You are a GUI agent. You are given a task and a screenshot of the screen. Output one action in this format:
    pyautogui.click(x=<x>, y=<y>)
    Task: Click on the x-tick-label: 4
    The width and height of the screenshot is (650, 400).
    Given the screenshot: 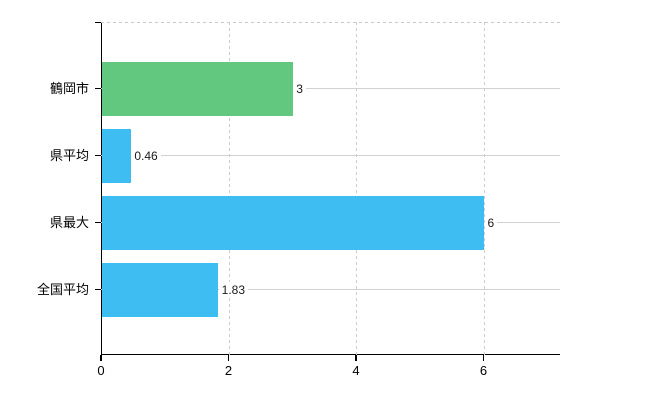 What is the action you would take?
    pyautogui.click(x=356, y=370)
    